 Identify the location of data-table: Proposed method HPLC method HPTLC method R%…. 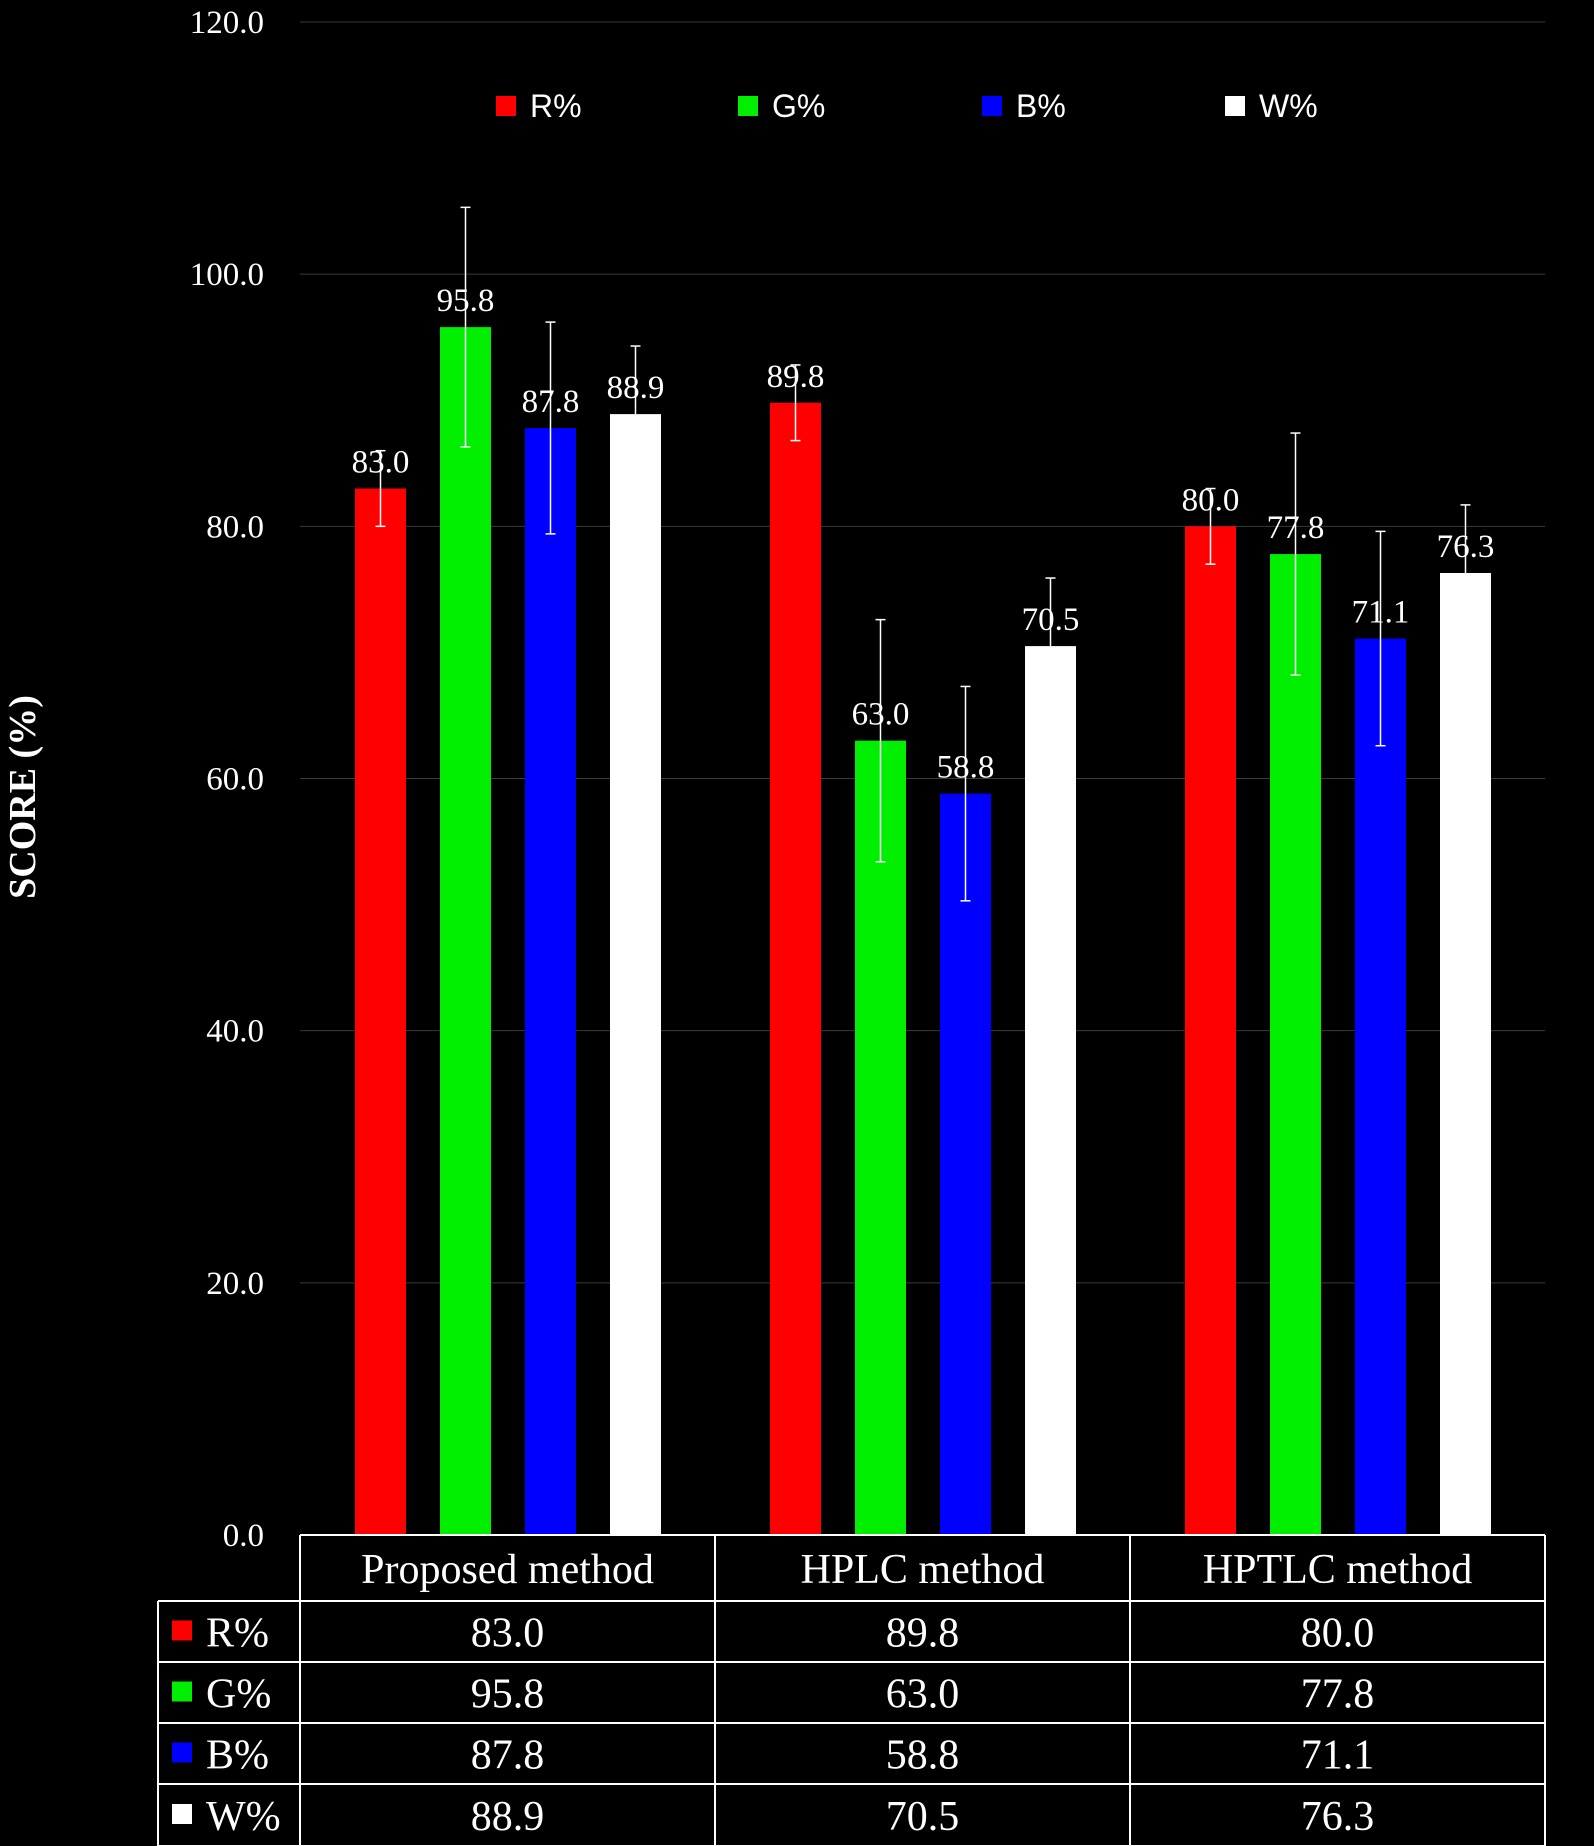
(851, 1690).